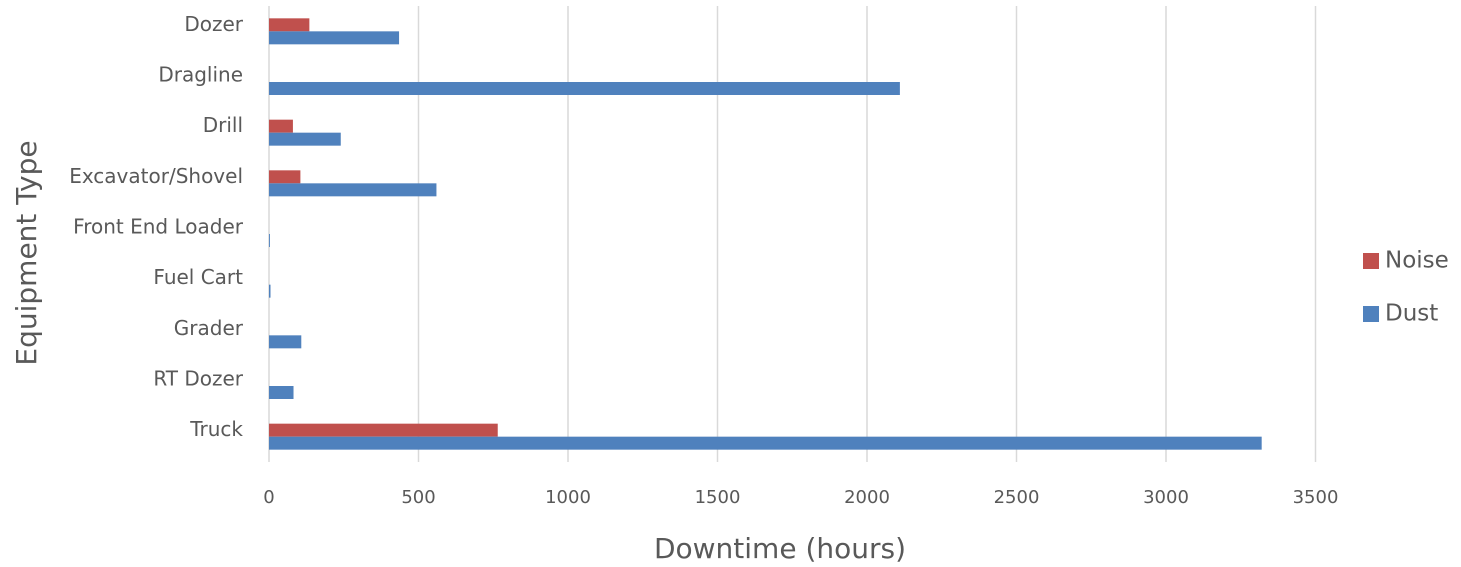  What do you see at coordinates (200, 75) in the screenshot?
I see `y-tick-label-dragline: Dragline` at bounding box center [200, 75].